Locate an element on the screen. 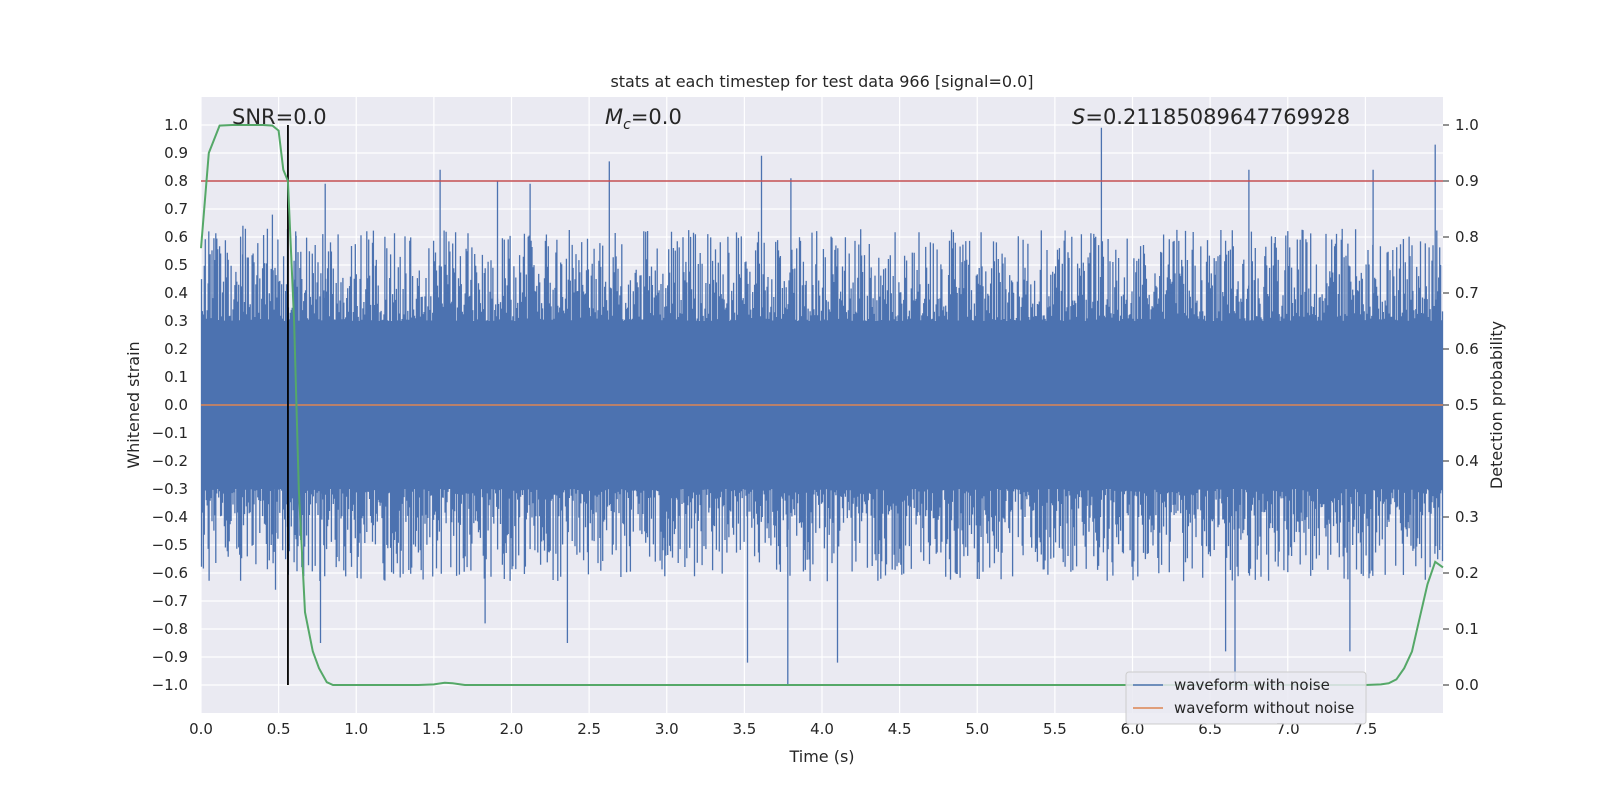 The image size is (1600, 804). y-axis-label: Whitened strain is located at coordinates (133, 404).